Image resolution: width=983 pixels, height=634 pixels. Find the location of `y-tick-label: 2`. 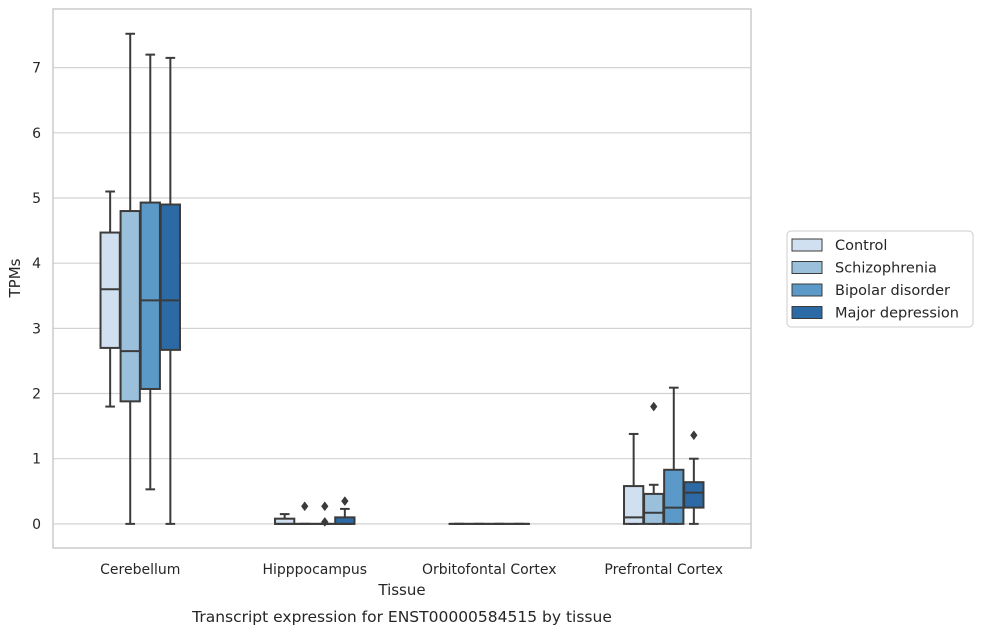

y-tick-label: 2 is located at coordinates (36, 395).